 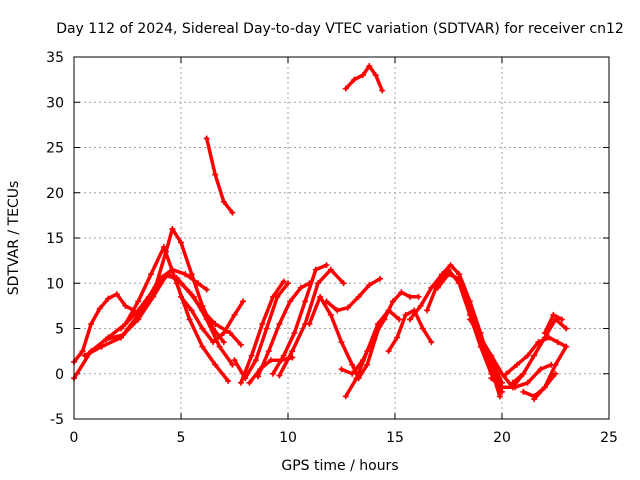 I want to click on x-tick-label: 15, so click(x=395, y=438).